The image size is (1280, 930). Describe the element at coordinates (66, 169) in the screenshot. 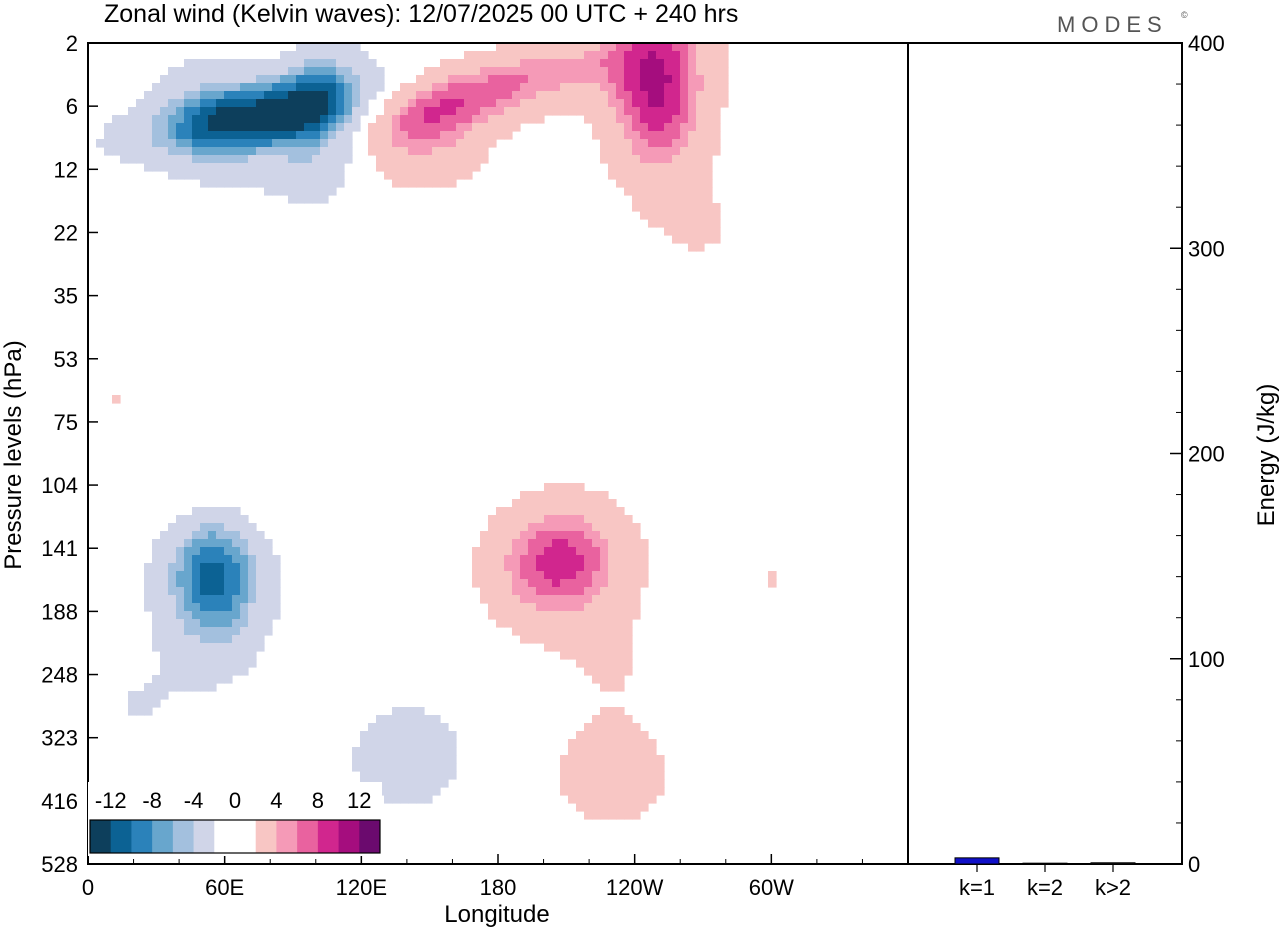

I see `y-tick-label: 12` at that location.